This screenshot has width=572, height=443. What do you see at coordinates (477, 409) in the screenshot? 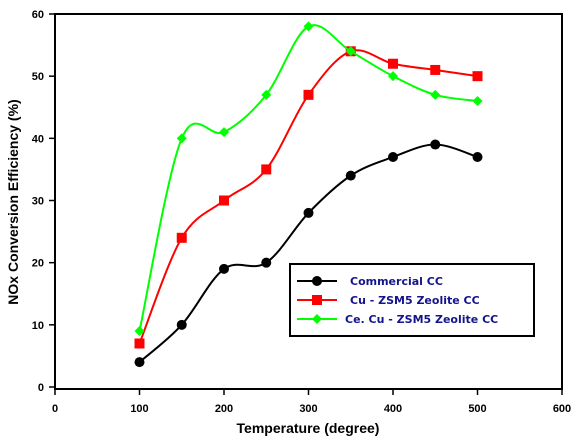
I see `x-tick-label: 500` at bounding box center [477, 409].